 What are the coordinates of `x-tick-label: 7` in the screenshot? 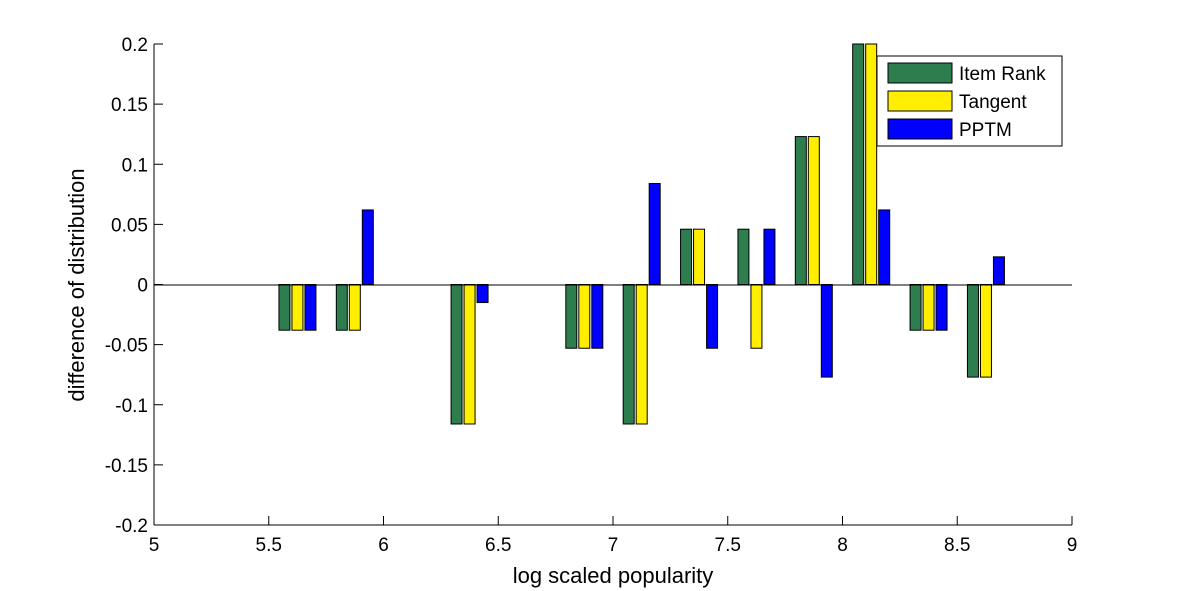 It's located at (613, 545).